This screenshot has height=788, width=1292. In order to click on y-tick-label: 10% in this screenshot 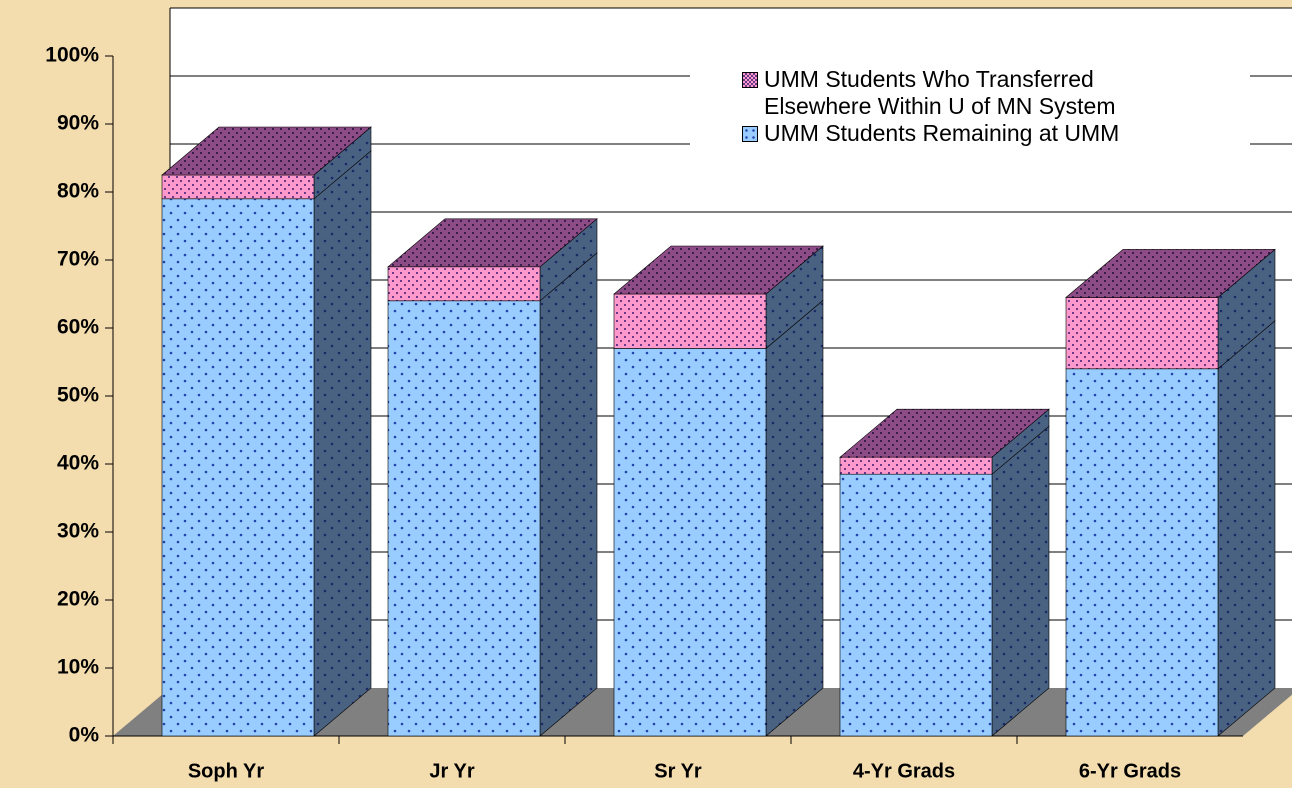, I will do `click(78, 667)`.